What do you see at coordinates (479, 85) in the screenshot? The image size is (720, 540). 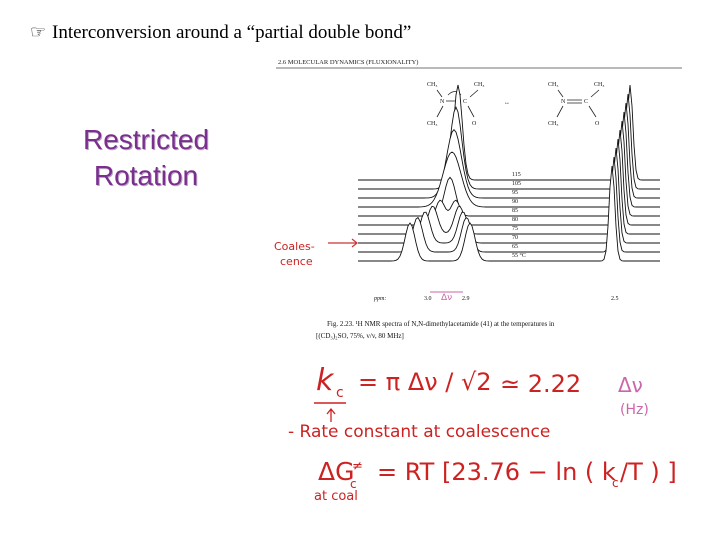 I see `left-ch3-b: CH₃` at bounding box center [479, 85].